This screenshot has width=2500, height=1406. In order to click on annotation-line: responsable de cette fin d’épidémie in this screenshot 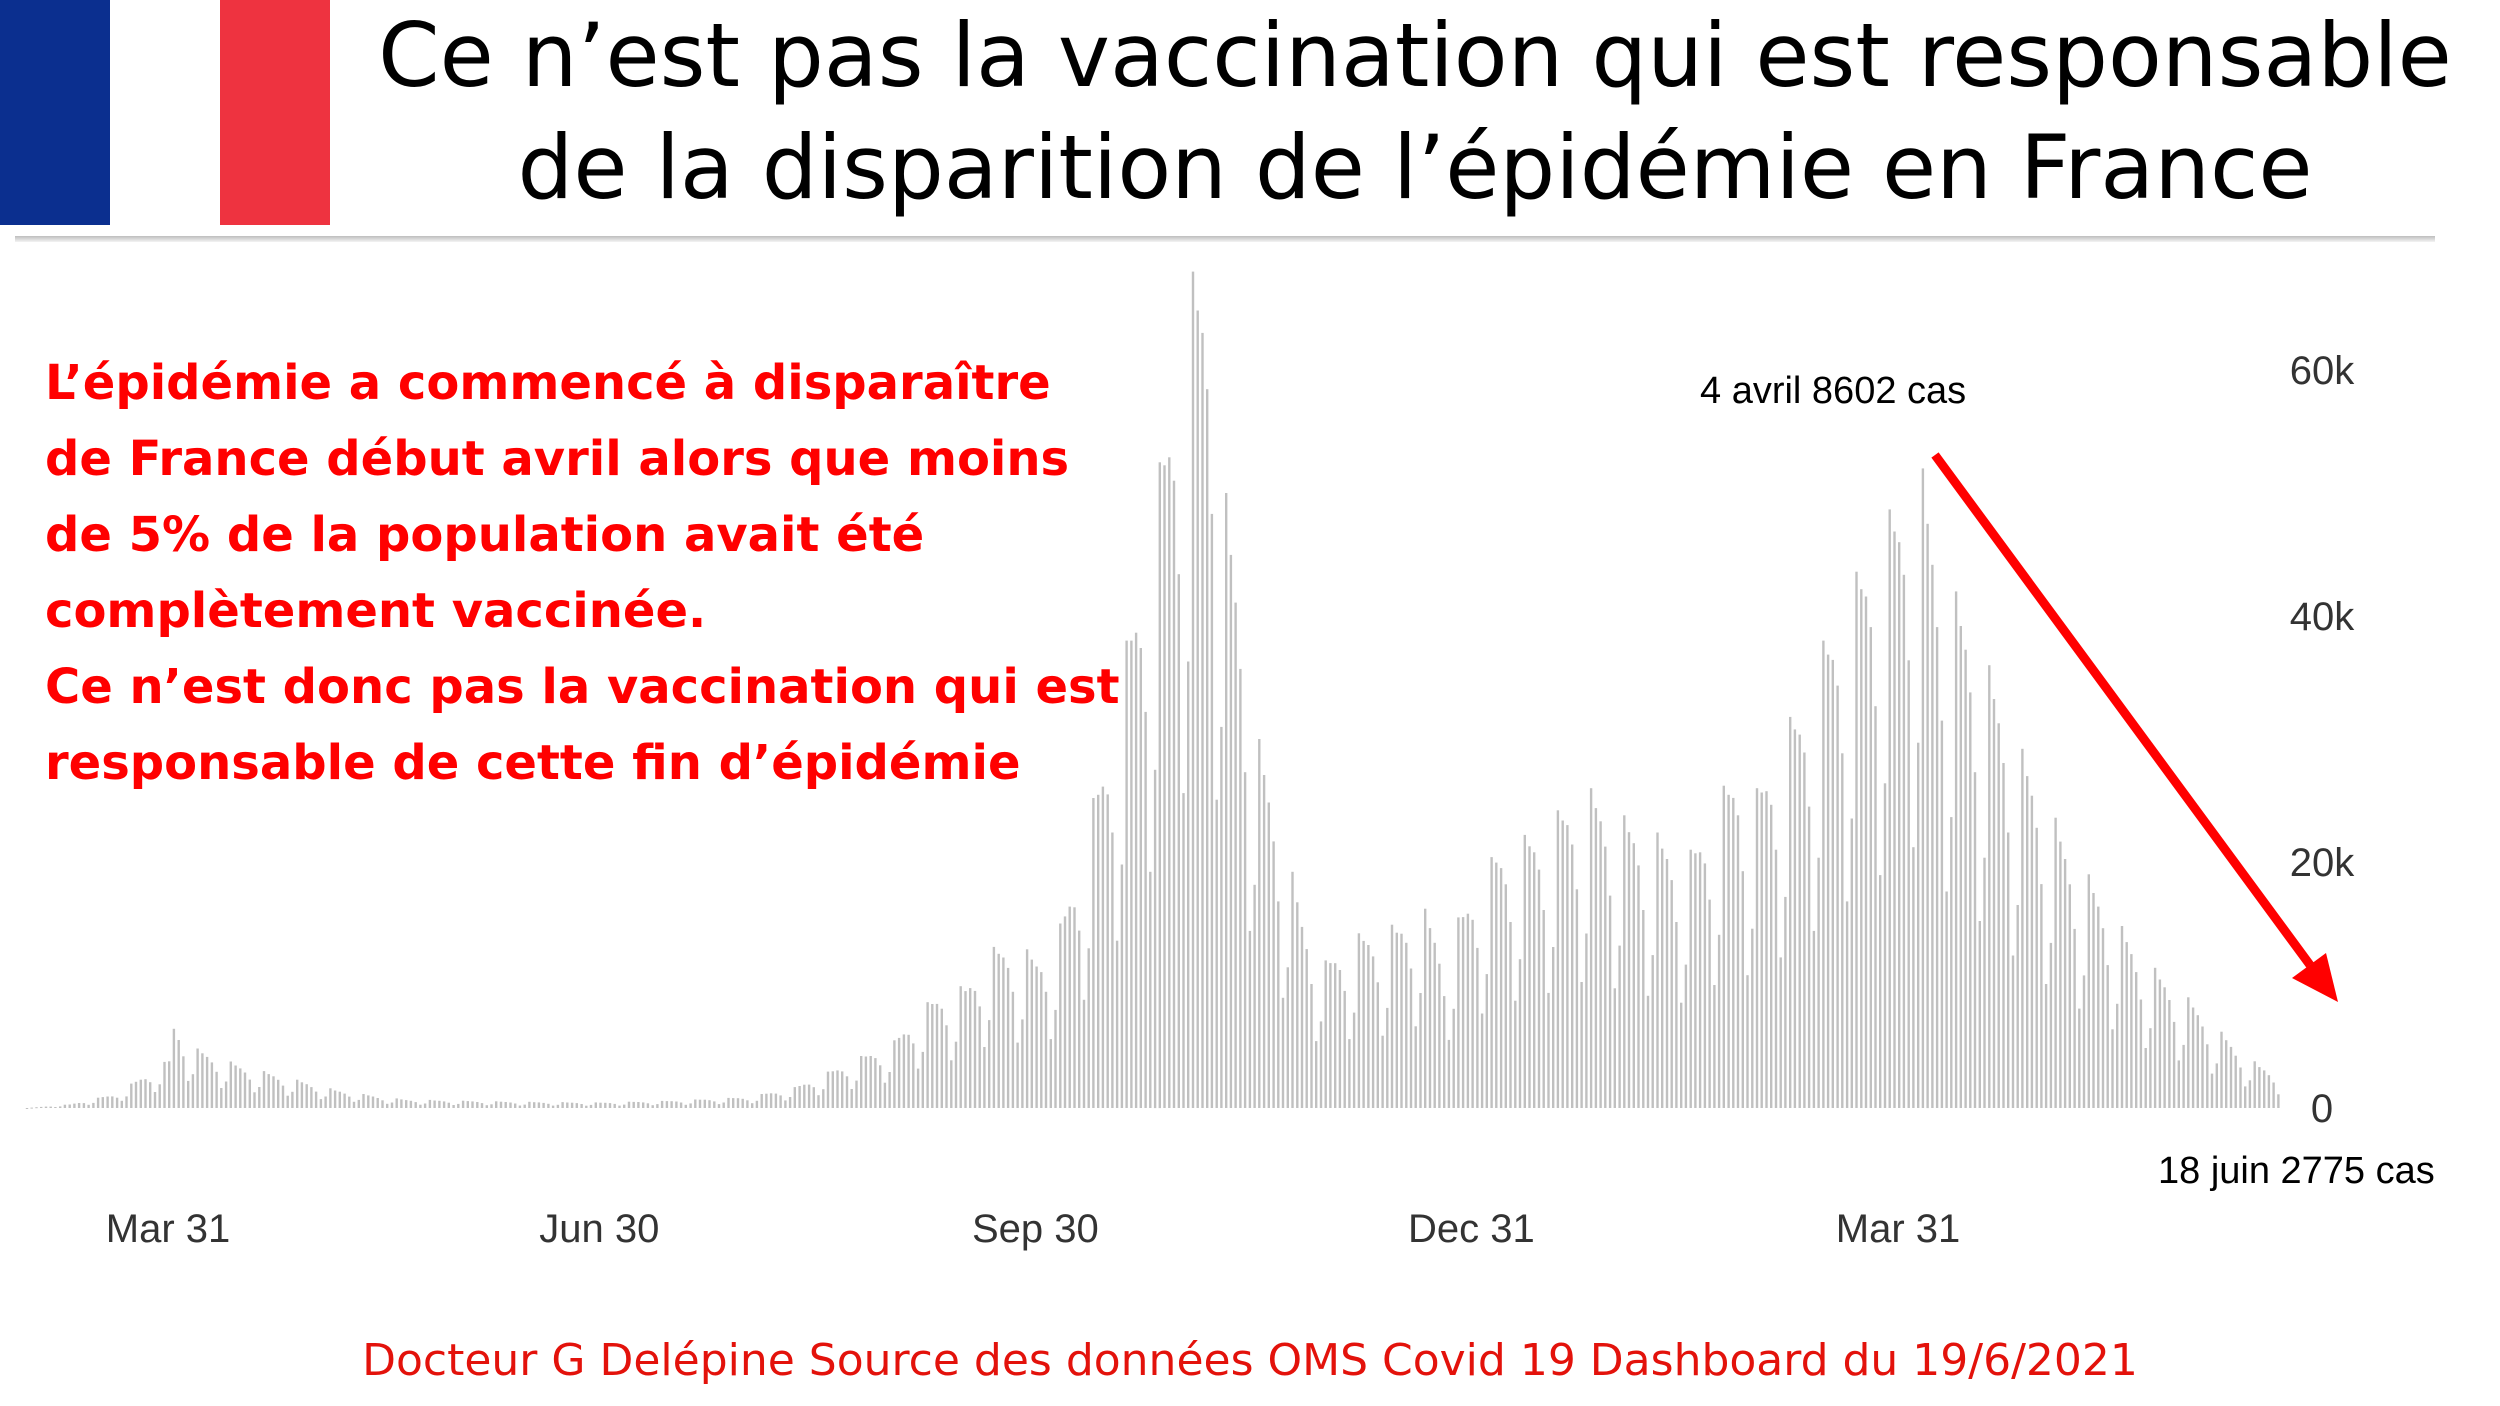, I will do `click(533, 763)`.